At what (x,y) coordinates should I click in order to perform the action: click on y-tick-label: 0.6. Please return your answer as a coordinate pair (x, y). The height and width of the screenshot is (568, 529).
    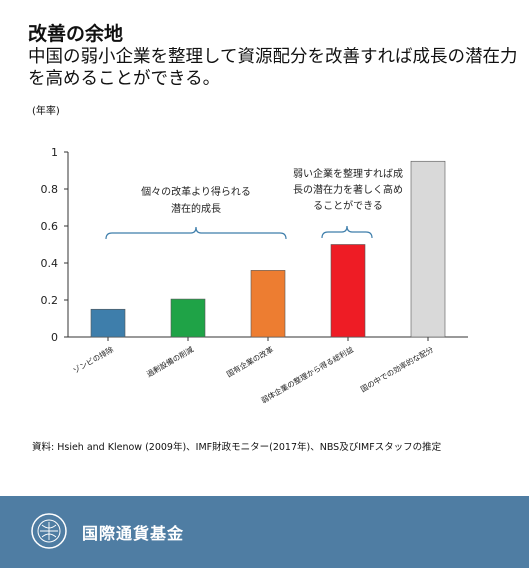
    Looking at the image, I should click on (50, 226).